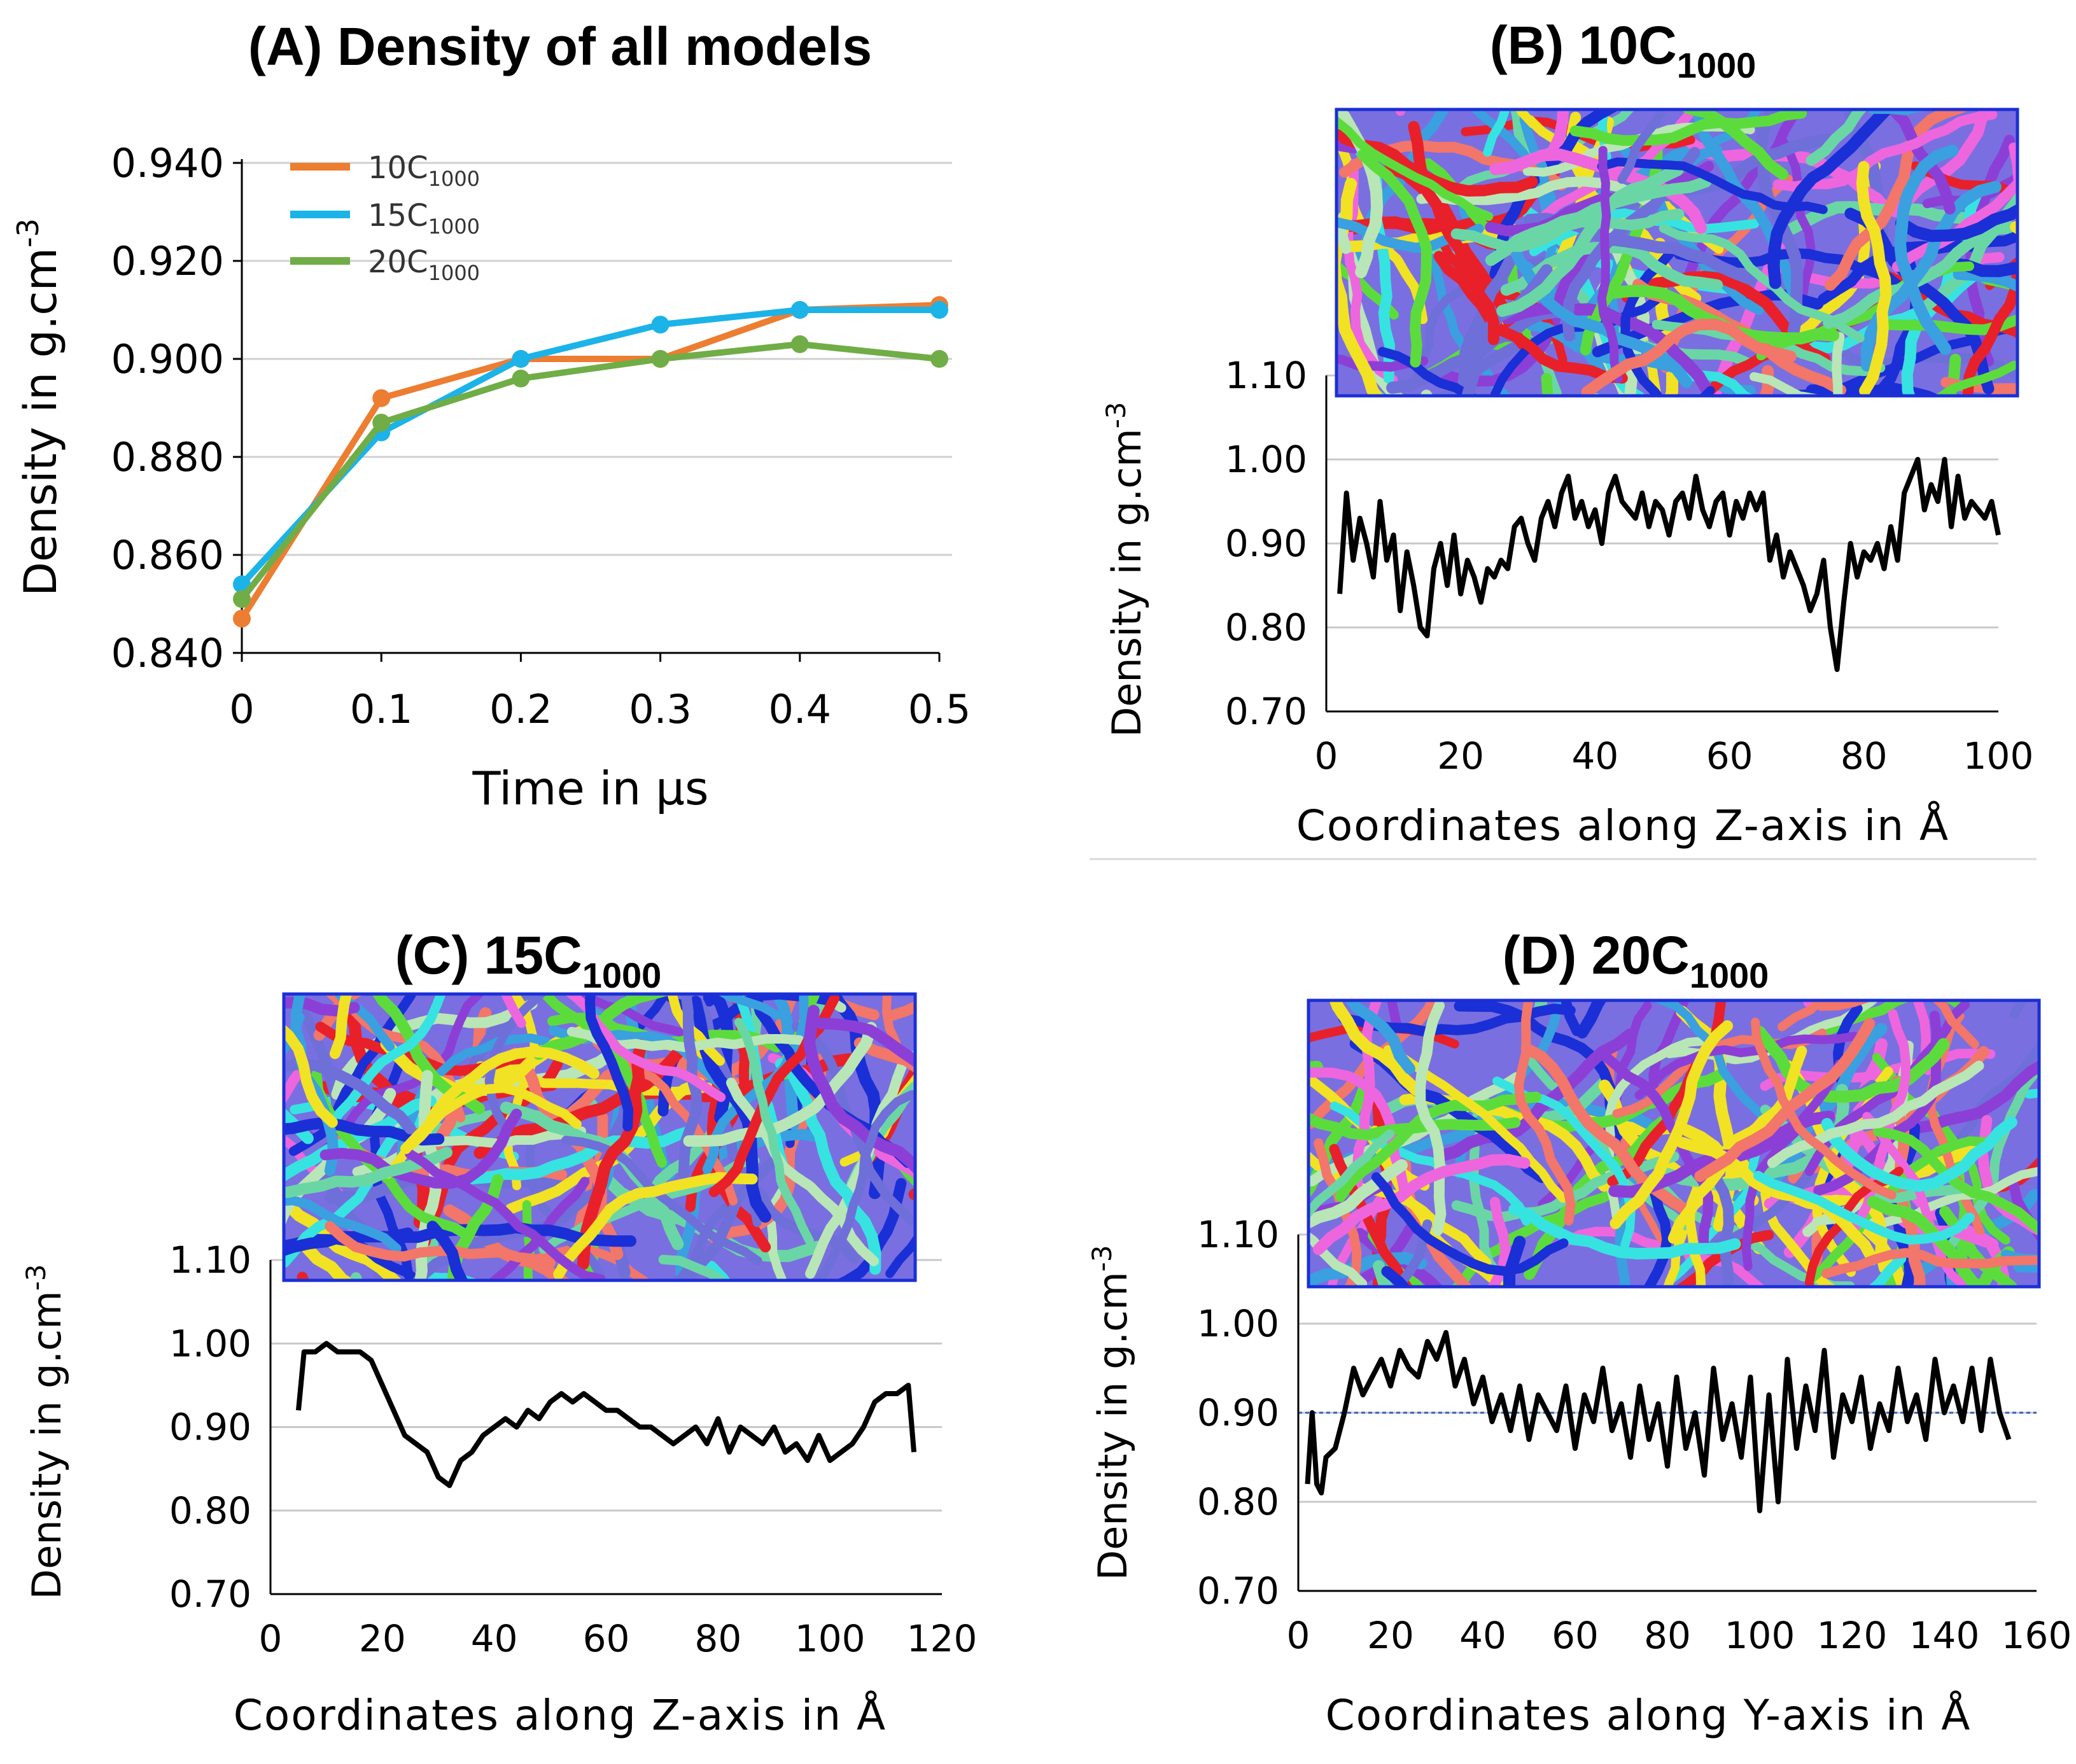  I want to click on panel-a-x-axis-label: Time in µs, so click(590, 788).